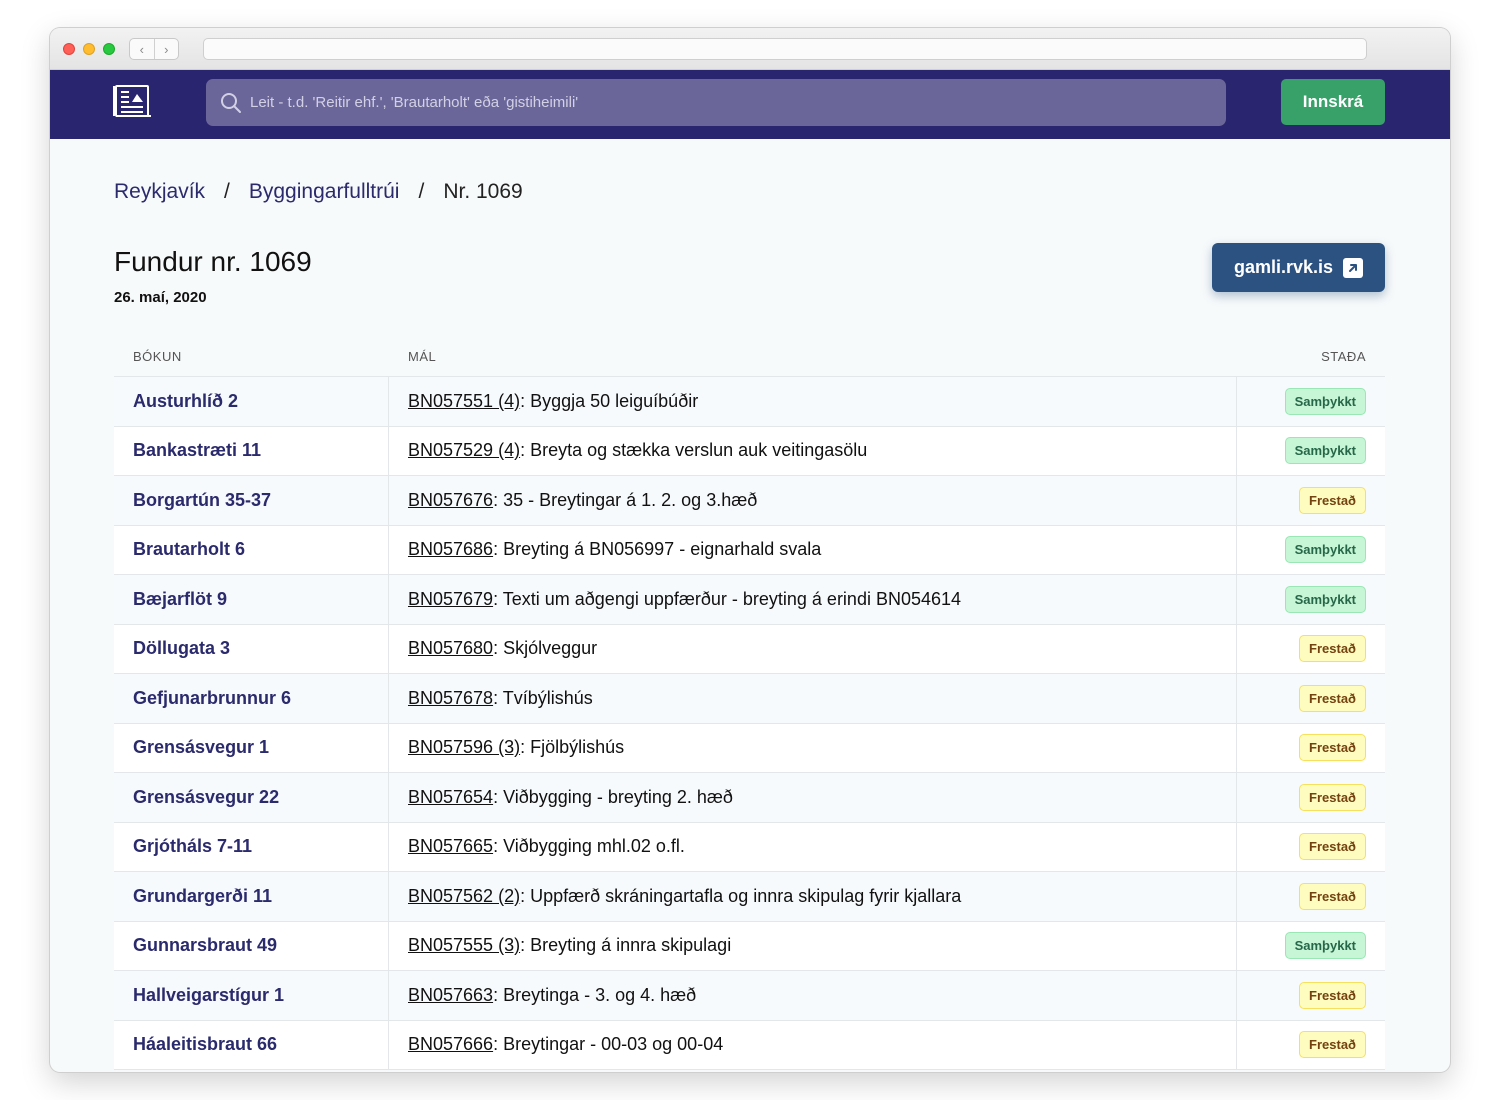  What do you see at coordinates (451, 994) in the screenshot?
I see `case-id-link: BN057663` at bounding box center [451, 994].